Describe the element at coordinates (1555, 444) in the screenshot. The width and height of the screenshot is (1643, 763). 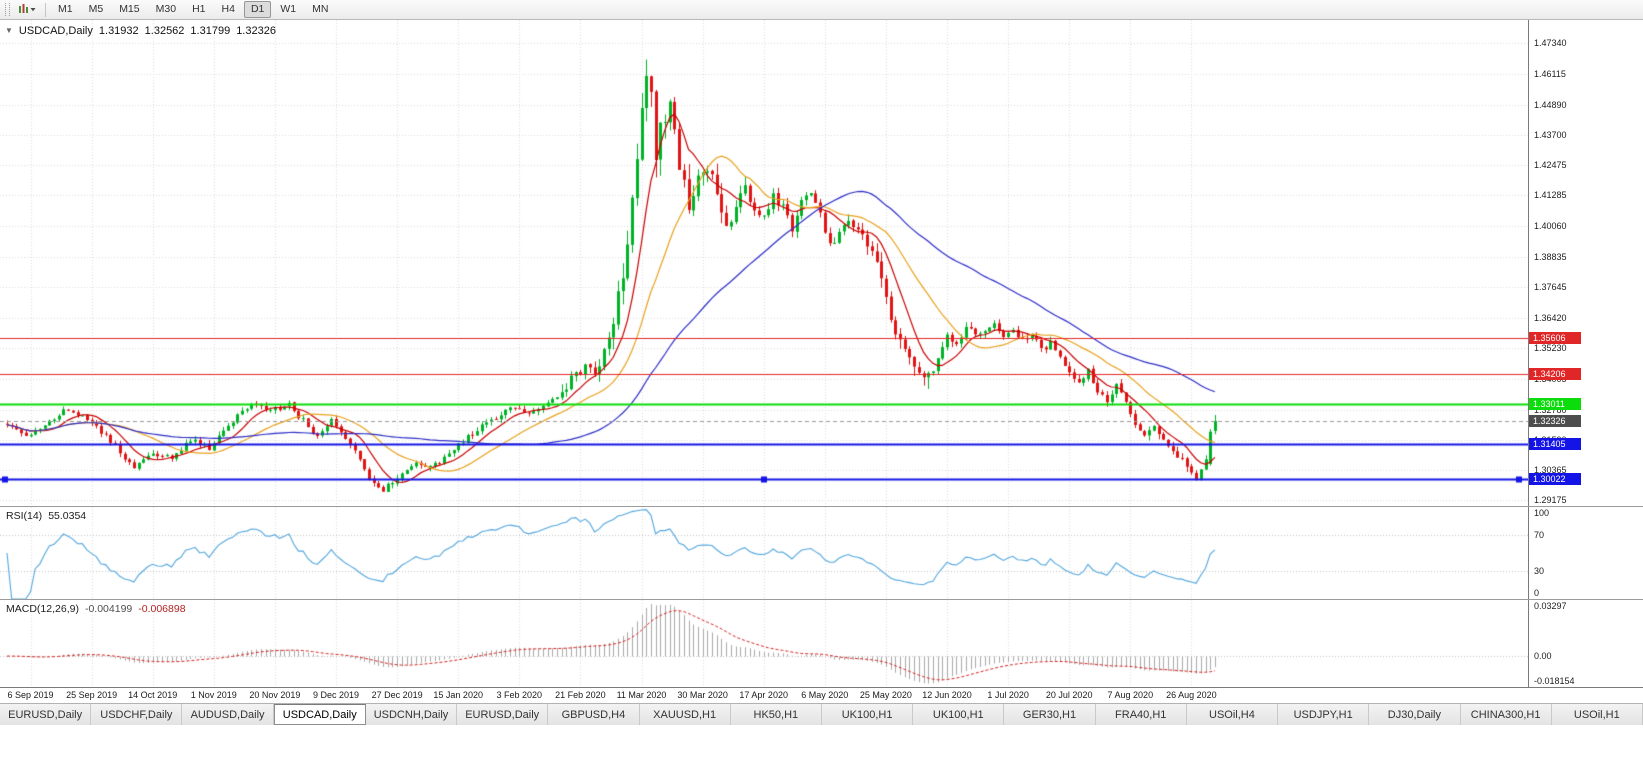
I see `price-tag: 1.31405` at that location.